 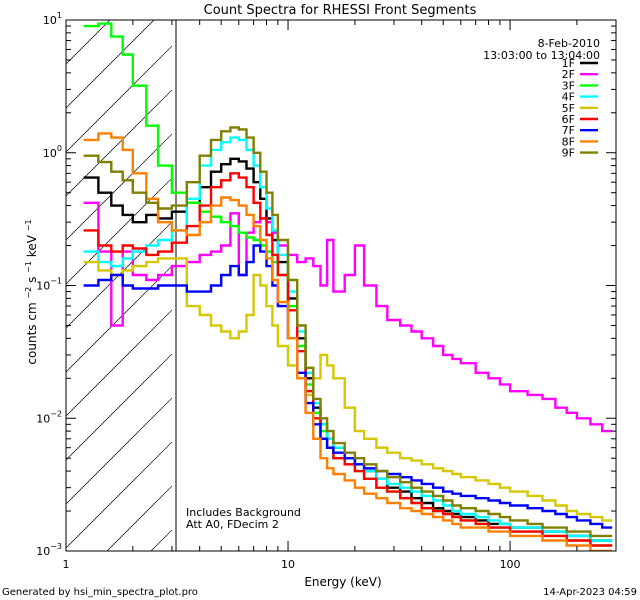 I want to click on x-tick-label: 100, so click(x=510, y=564).